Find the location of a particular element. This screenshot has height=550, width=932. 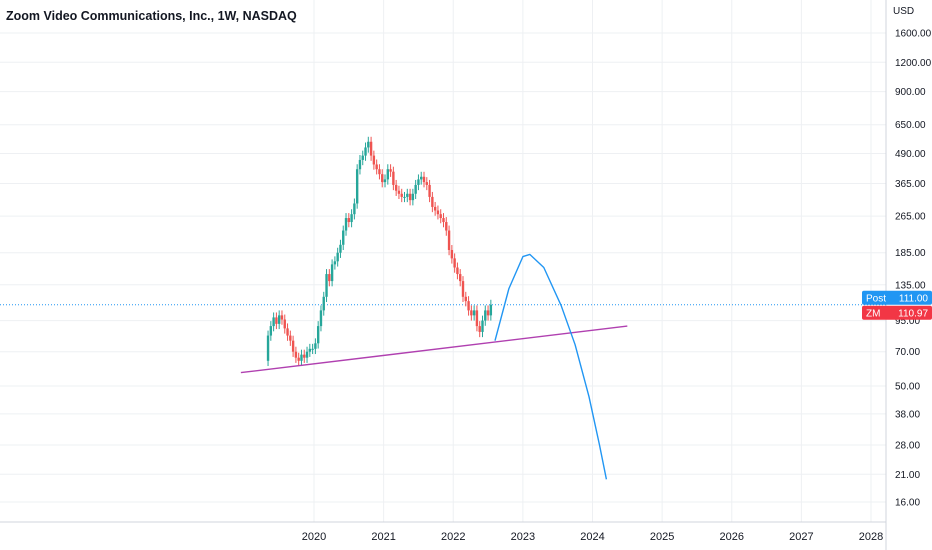

y-tick-label: 1200.00 is located at coordinates (913, 63).